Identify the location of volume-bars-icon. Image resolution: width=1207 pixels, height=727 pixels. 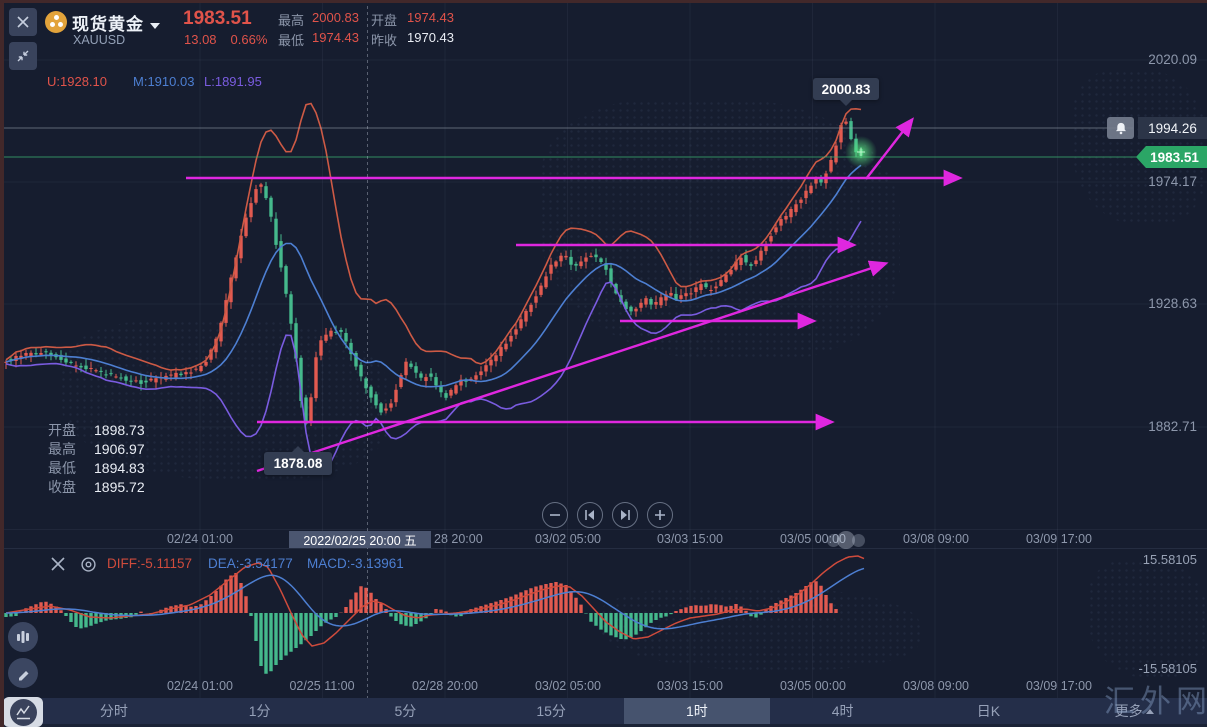
(23, 637).